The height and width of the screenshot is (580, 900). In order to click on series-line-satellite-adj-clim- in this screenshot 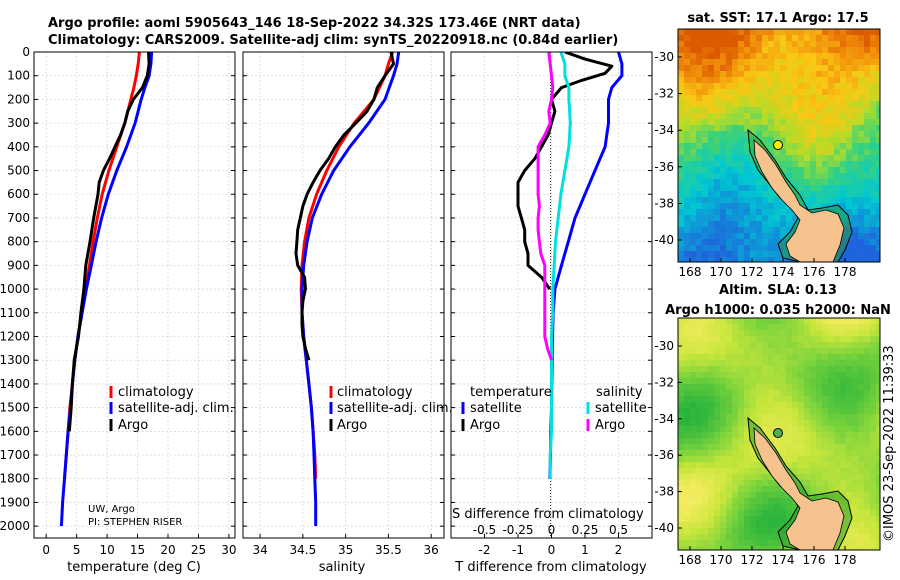, I will do `click(350, 289)`.